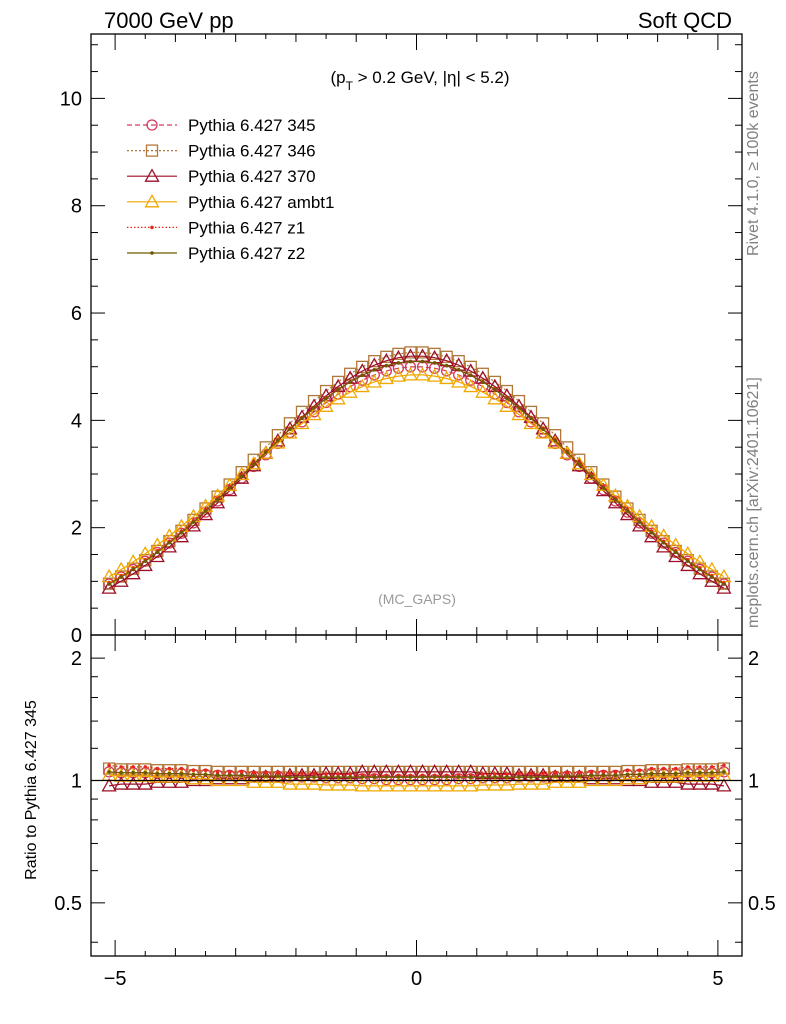  Describe the element at coordinates (417, 599) in the screenshot. I see `watermark: (MC_GAPS)` at that location.